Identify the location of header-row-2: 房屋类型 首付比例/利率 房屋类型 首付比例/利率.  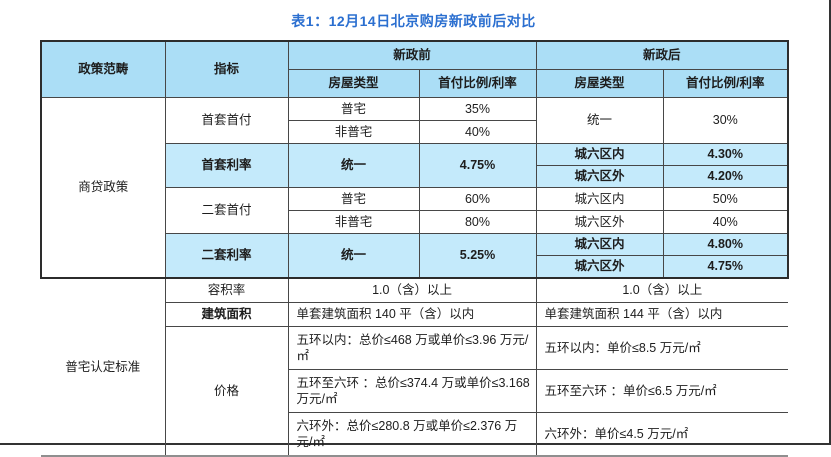
(415, 83).